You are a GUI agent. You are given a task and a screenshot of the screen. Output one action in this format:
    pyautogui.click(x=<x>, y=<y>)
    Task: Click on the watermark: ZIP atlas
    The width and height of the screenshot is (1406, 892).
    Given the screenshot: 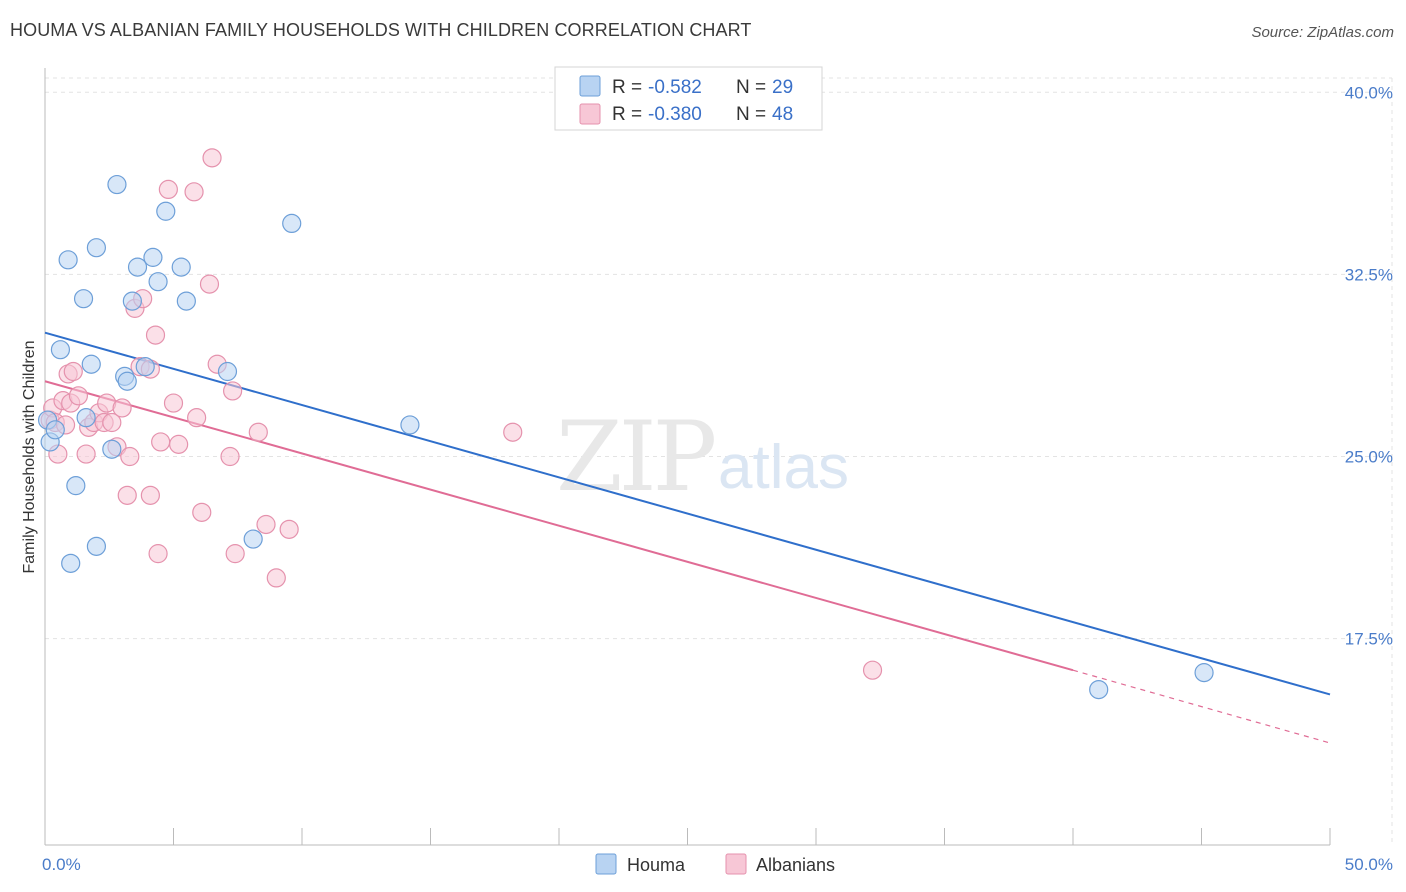 What is the action you would take?
    pyautogui.click(x=702, y=457)
    